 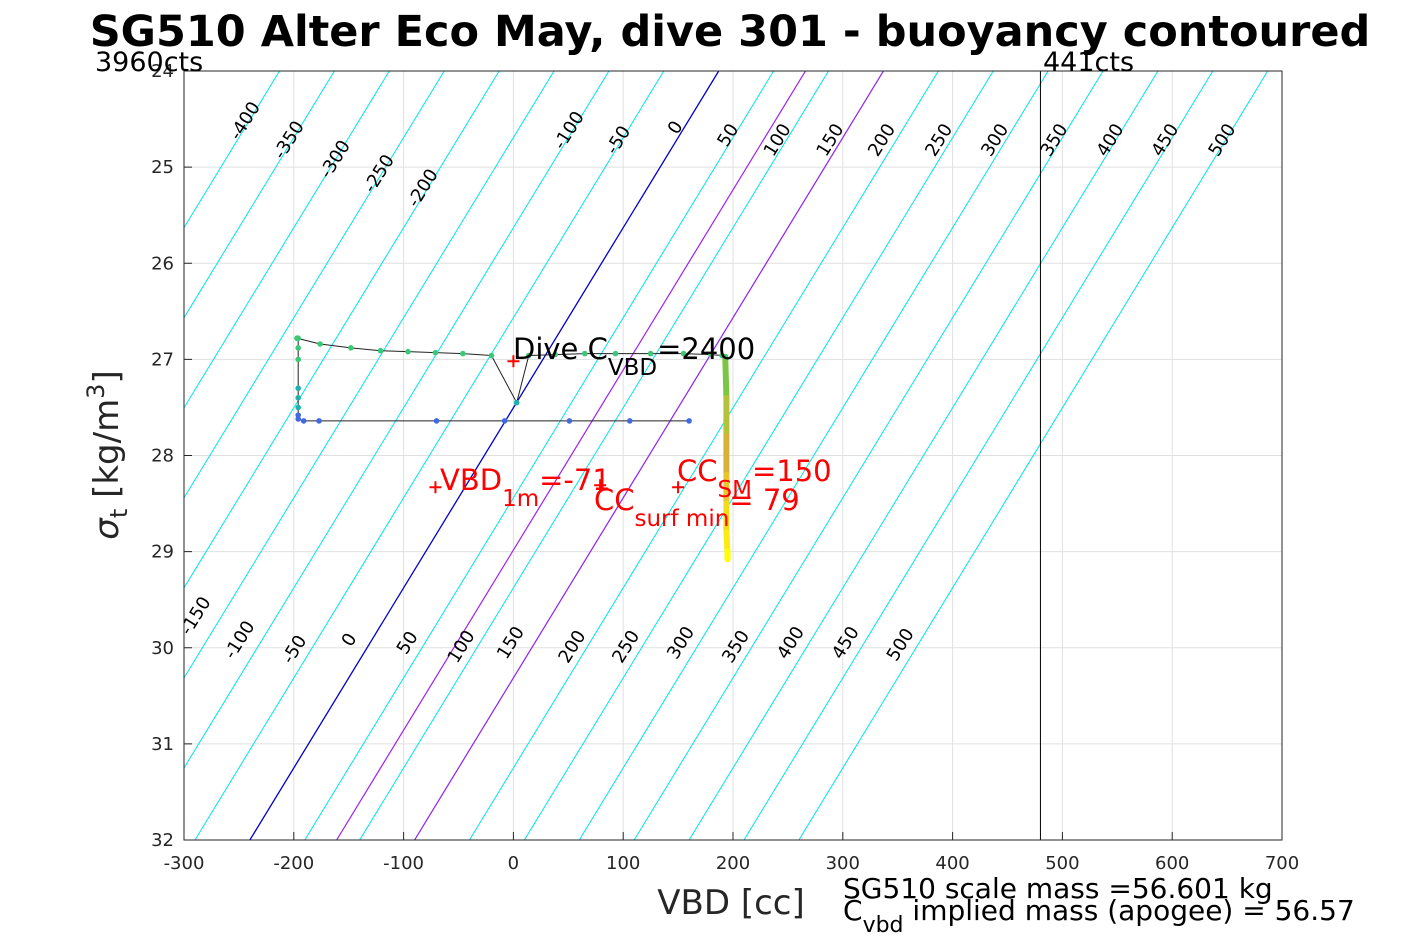 What do you see at coordinates (697, 507) in the screenshot?
I see `cc-surf-min-annotation: CCsurf min= 79` at bounding box center [697, 507].